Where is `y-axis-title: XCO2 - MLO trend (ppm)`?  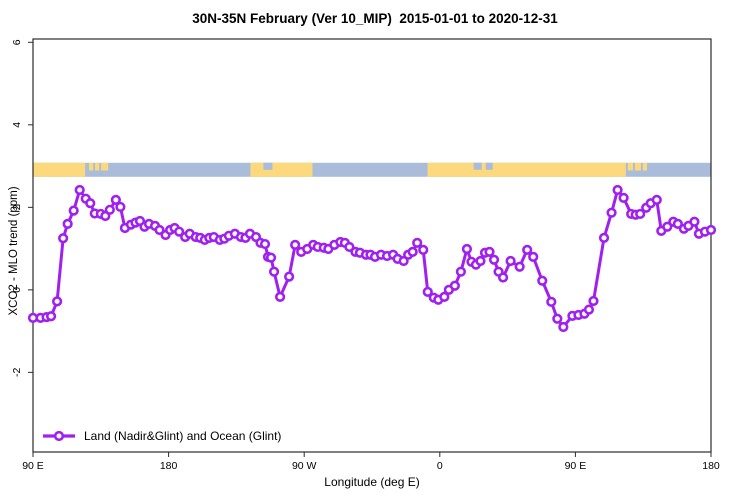 y-axis-title: XCO2 - MLO trend (ppm) is located at coordinates (14, 251).